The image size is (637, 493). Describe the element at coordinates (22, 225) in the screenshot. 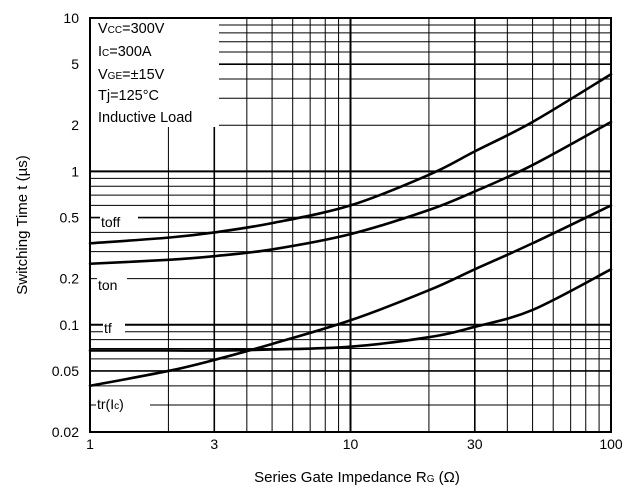

I see `y-axis-title: Switching Time t (µs)` at that location.